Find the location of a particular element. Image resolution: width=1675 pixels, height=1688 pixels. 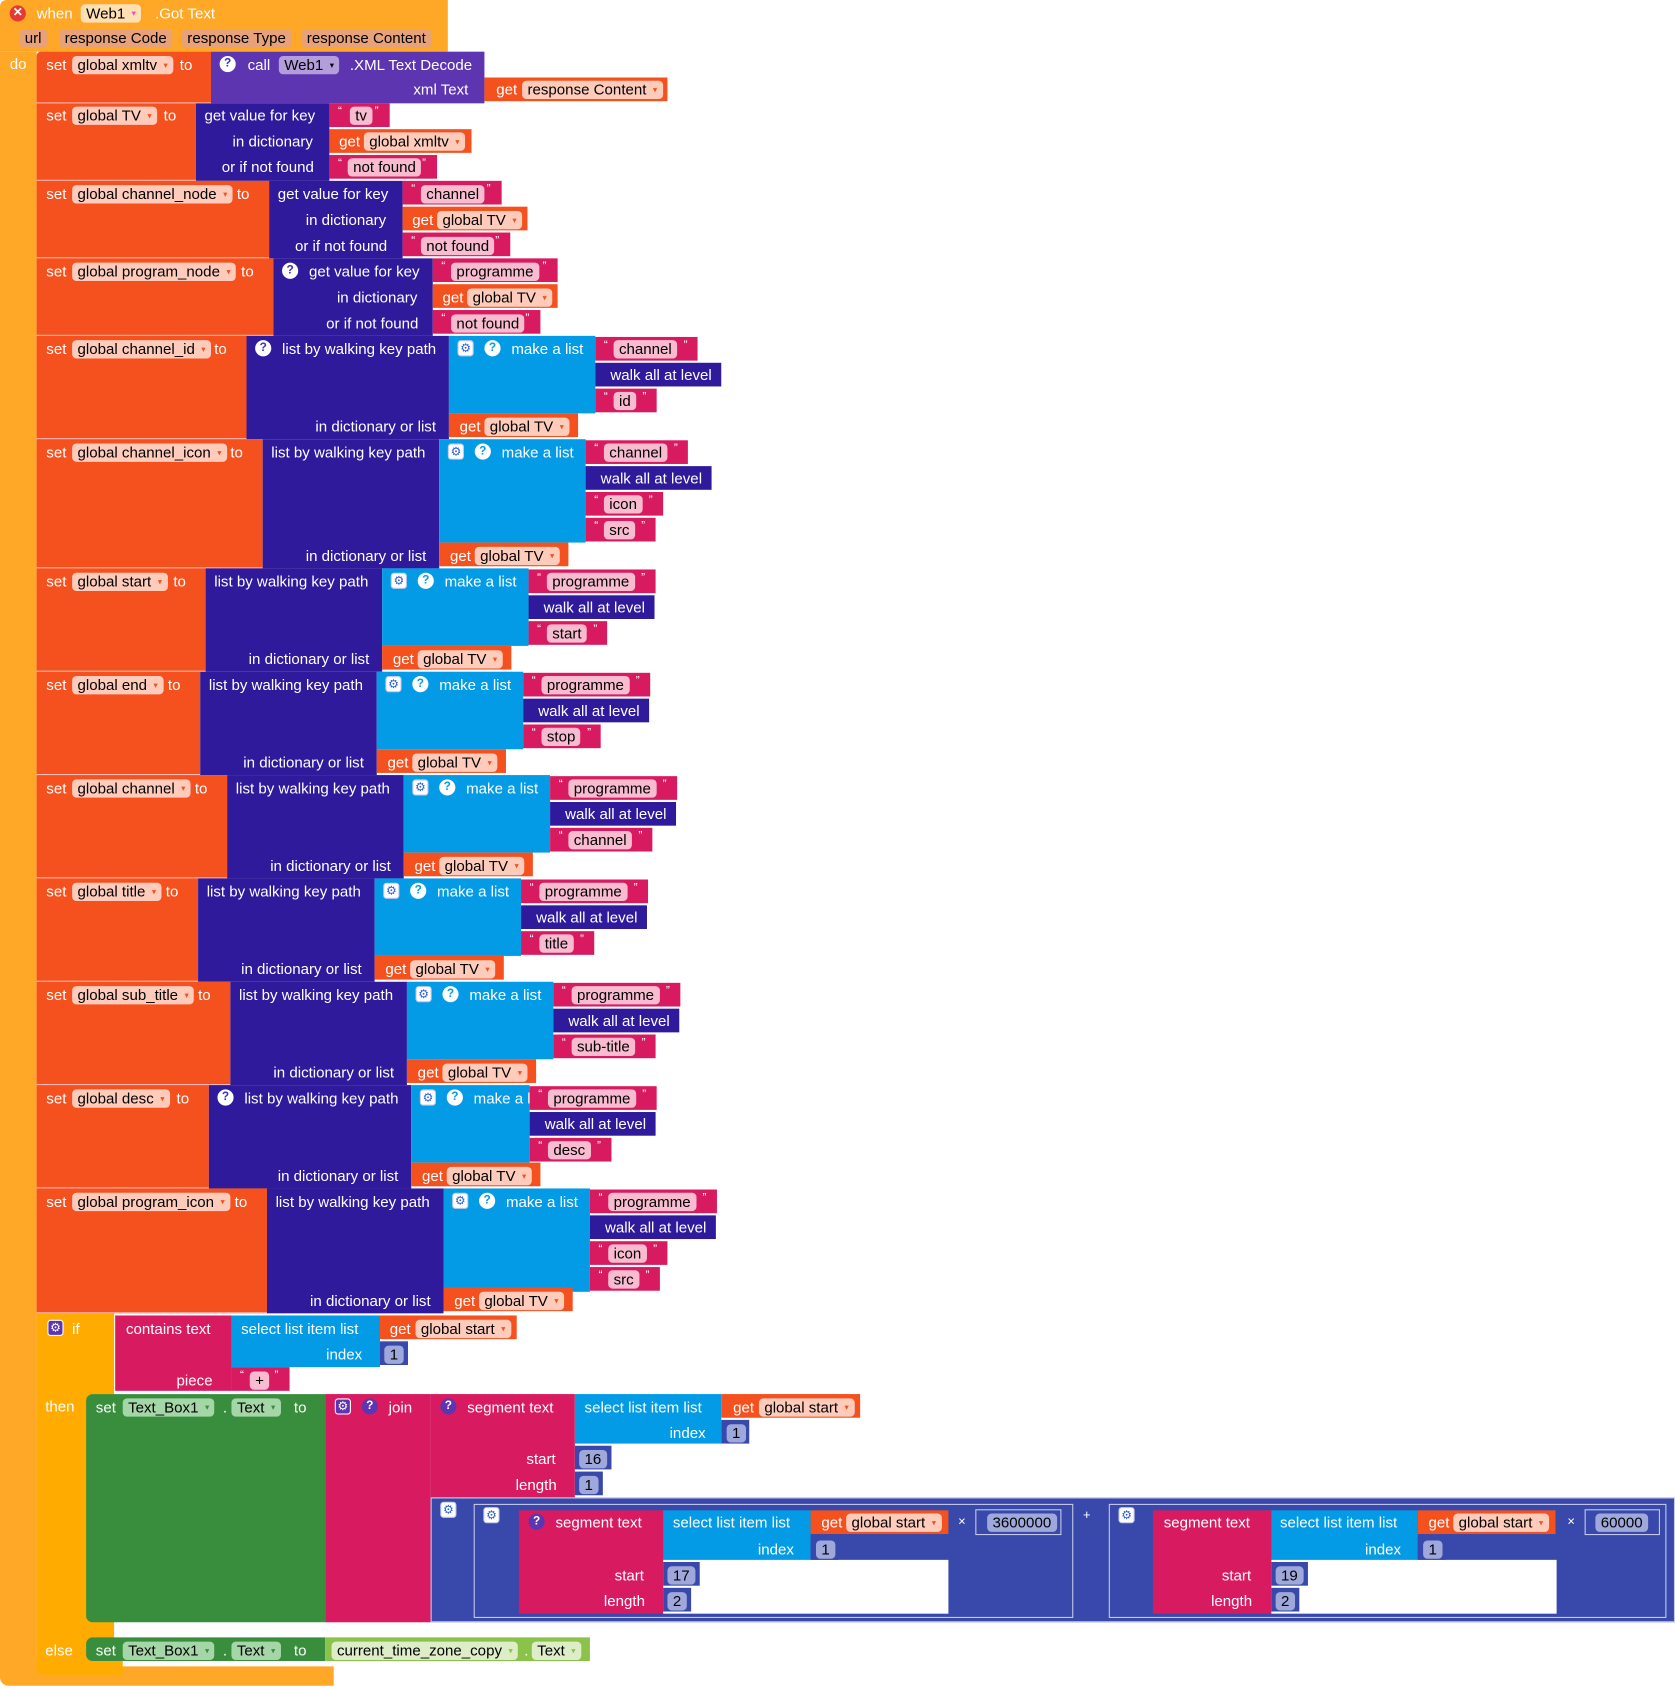

string-value: sub-title is located at coordinates (603, 1047).